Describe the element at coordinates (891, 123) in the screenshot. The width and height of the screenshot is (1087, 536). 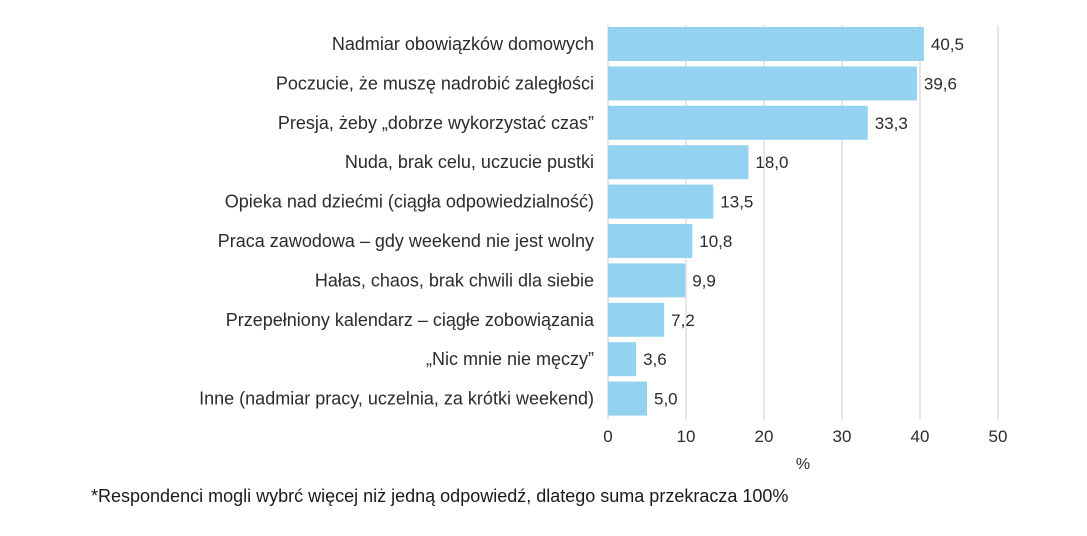
I see `data-label: 33,3` at that location.